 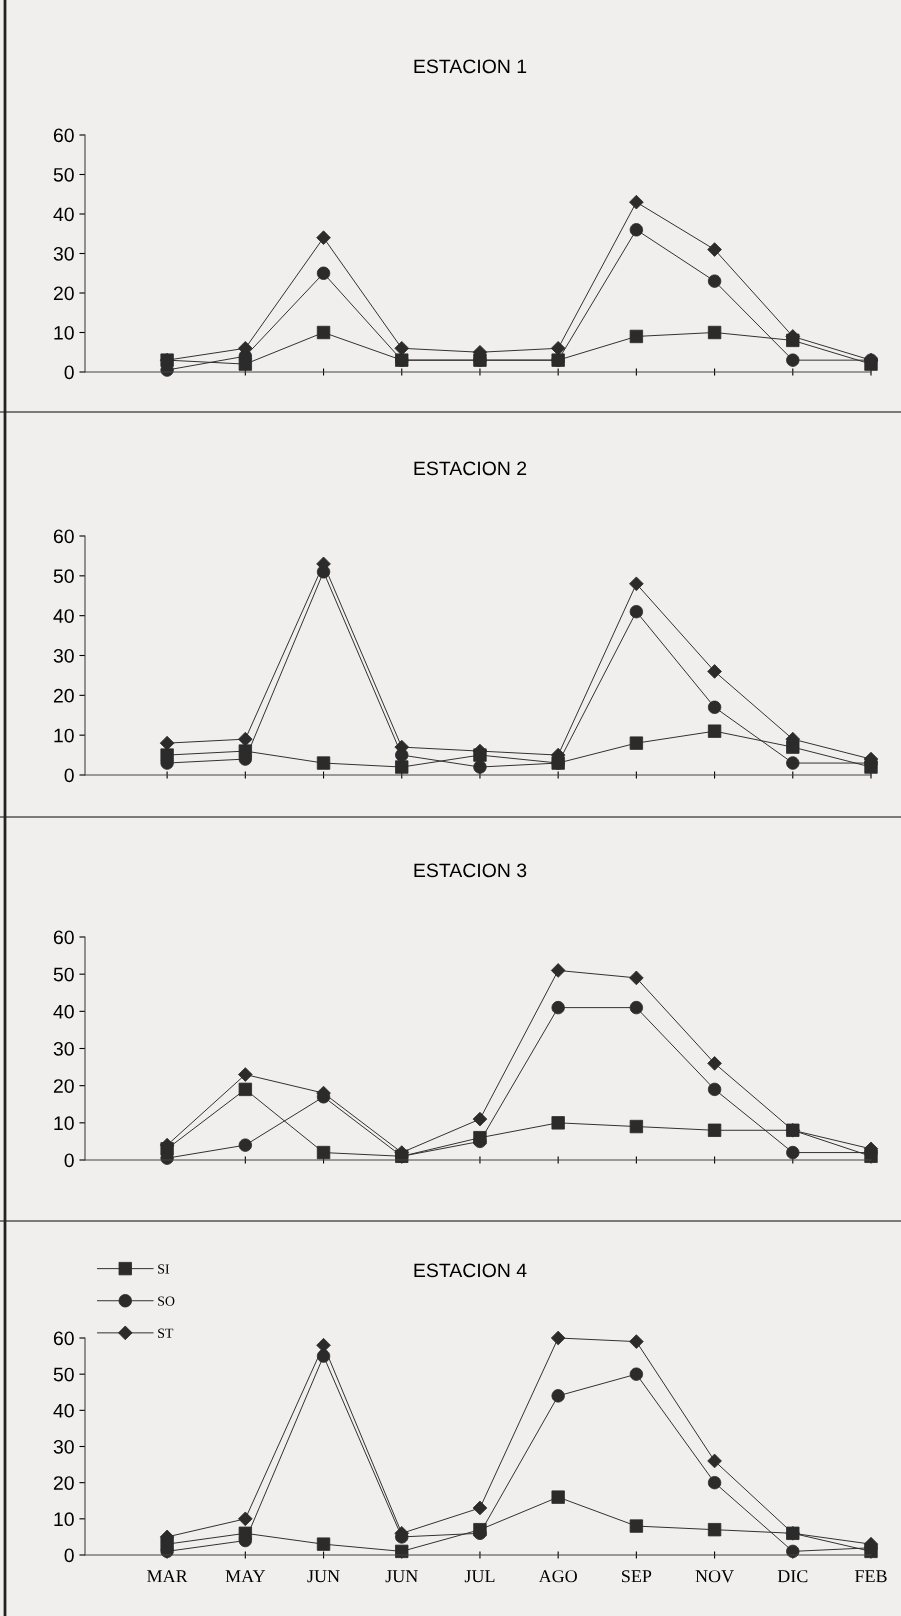 What do you see at coordinates (470, 66) in the screenshot?
I see `chart-title: ESTACION 1` at bounding box center [470, 66].